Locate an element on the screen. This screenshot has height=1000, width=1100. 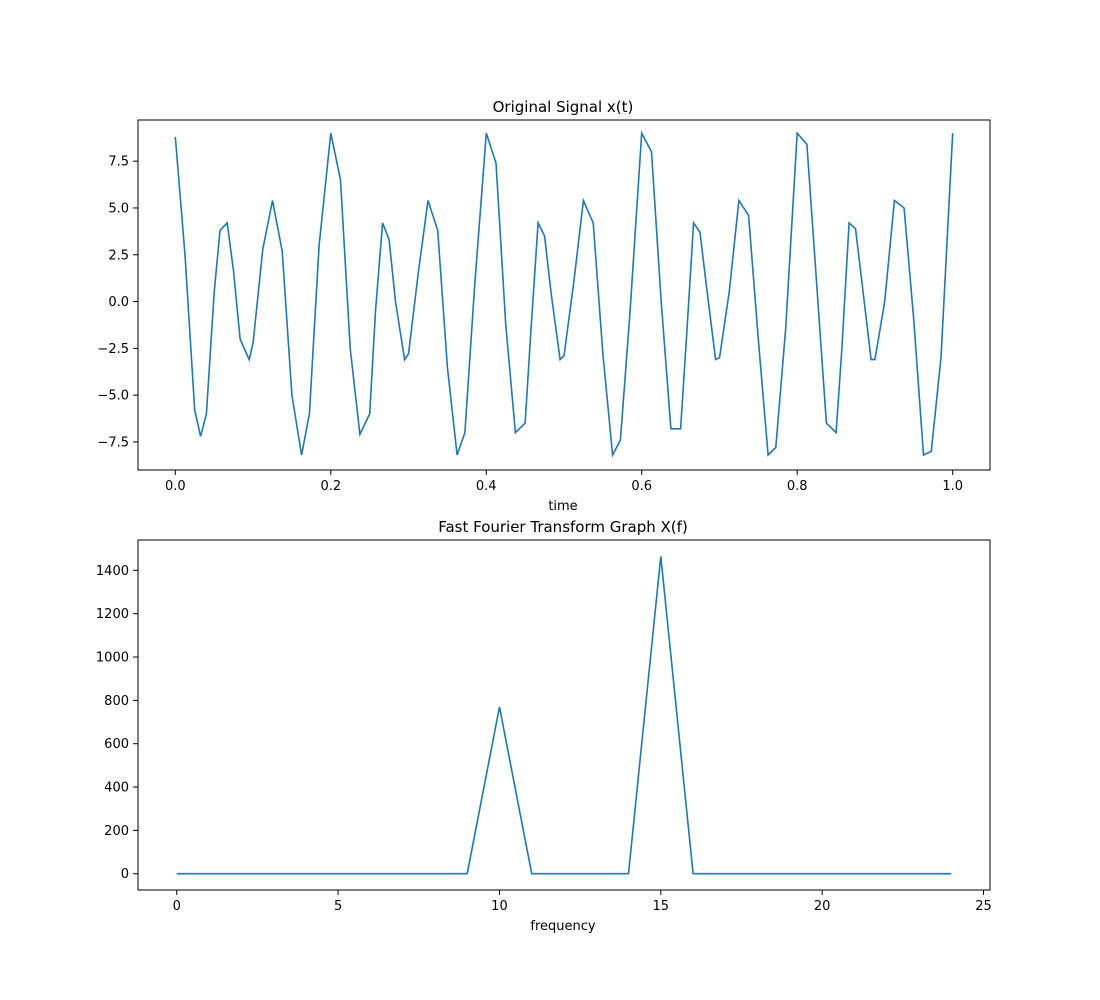
fft-y-ticks: 0 200 400 600 800 1000 1200 1400 is located at coordinates (117, 723).